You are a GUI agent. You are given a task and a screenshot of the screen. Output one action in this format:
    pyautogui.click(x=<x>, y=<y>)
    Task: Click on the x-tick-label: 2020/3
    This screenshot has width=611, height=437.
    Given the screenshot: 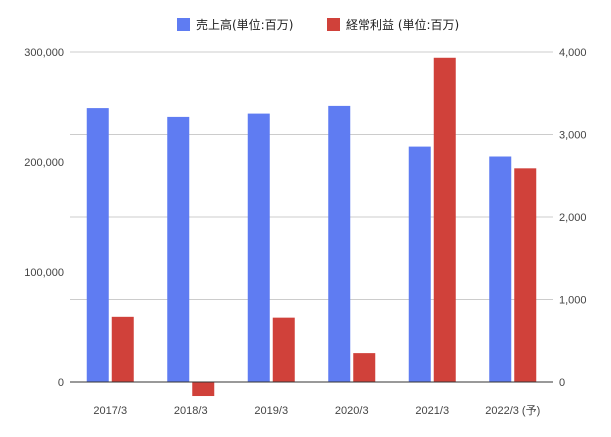 What is the action you would take?
    pyautogui.click(x=352, y=411)
    